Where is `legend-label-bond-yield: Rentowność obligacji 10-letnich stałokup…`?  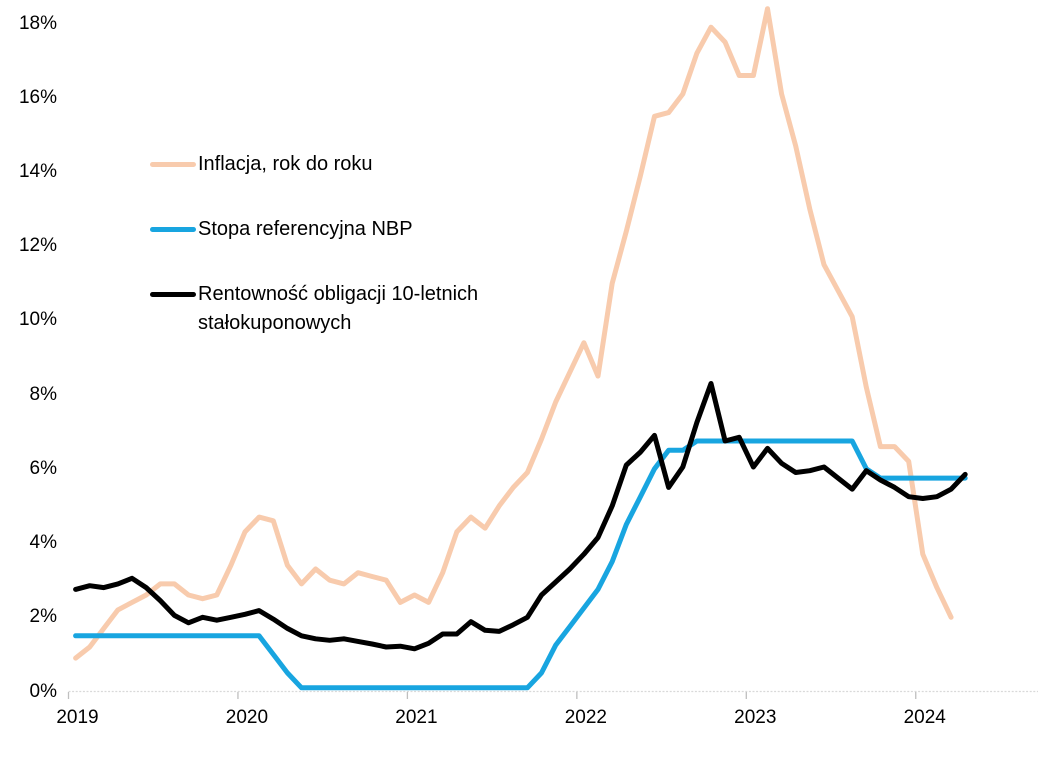 legend-label-bond-yield: Rentowność obligacji 10-letnich stałokup… is located at coordinates (338, 308).